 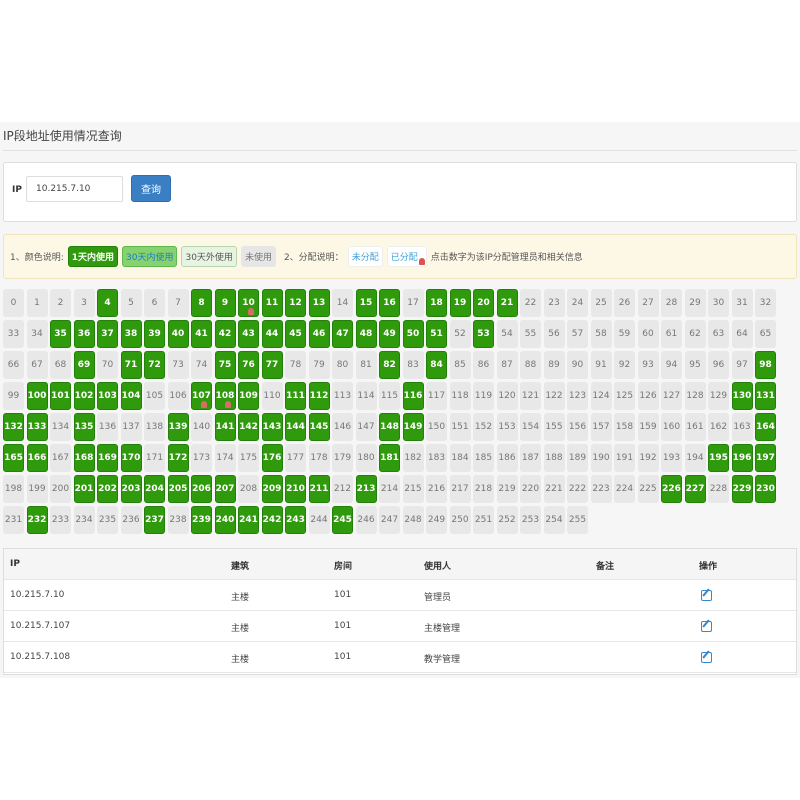 I want to click on ip-cell-128: 128, so click(x=695, y=396).